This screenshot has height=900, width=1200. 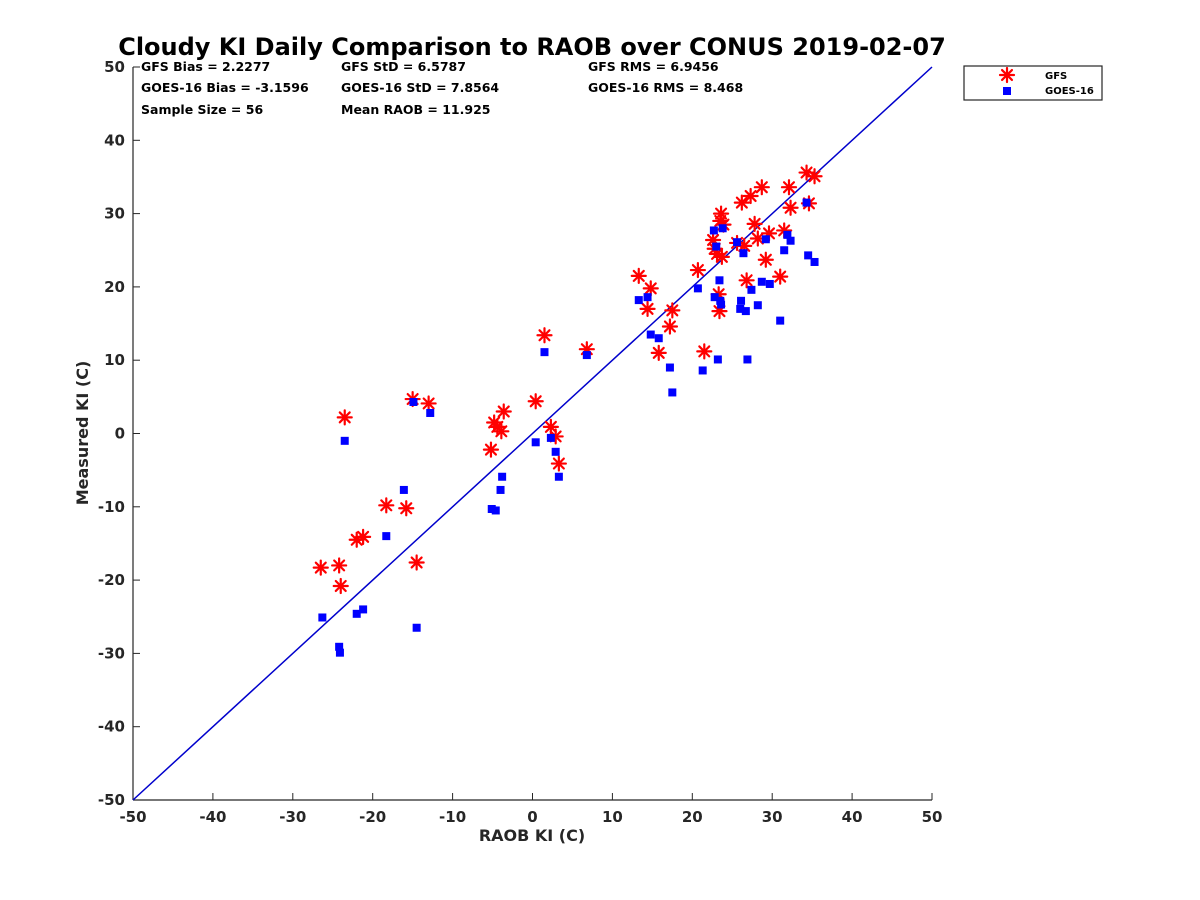 What do you see at coordinates (532, 835) in the screenshot?
I see `x-axis-label: RAOB KI (C)` at bounding box center [532, 835].